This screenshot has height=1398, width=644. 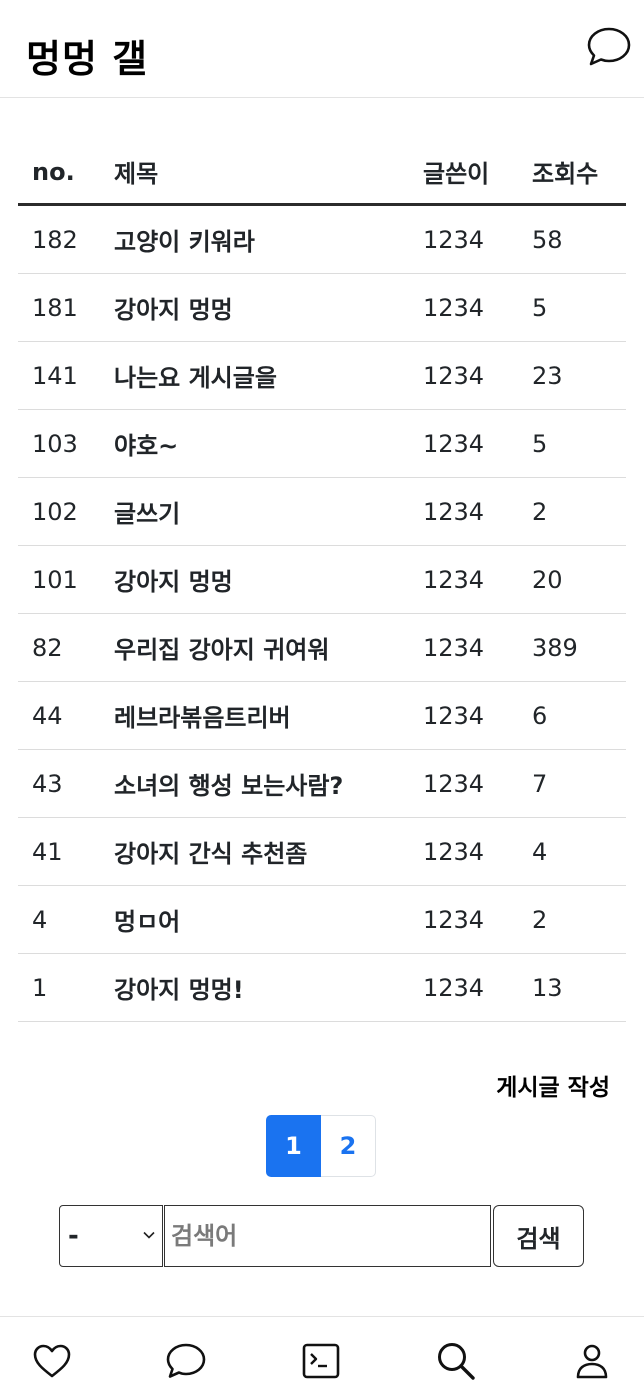 I want to click on user-icon, so click(x=592, y=1361).